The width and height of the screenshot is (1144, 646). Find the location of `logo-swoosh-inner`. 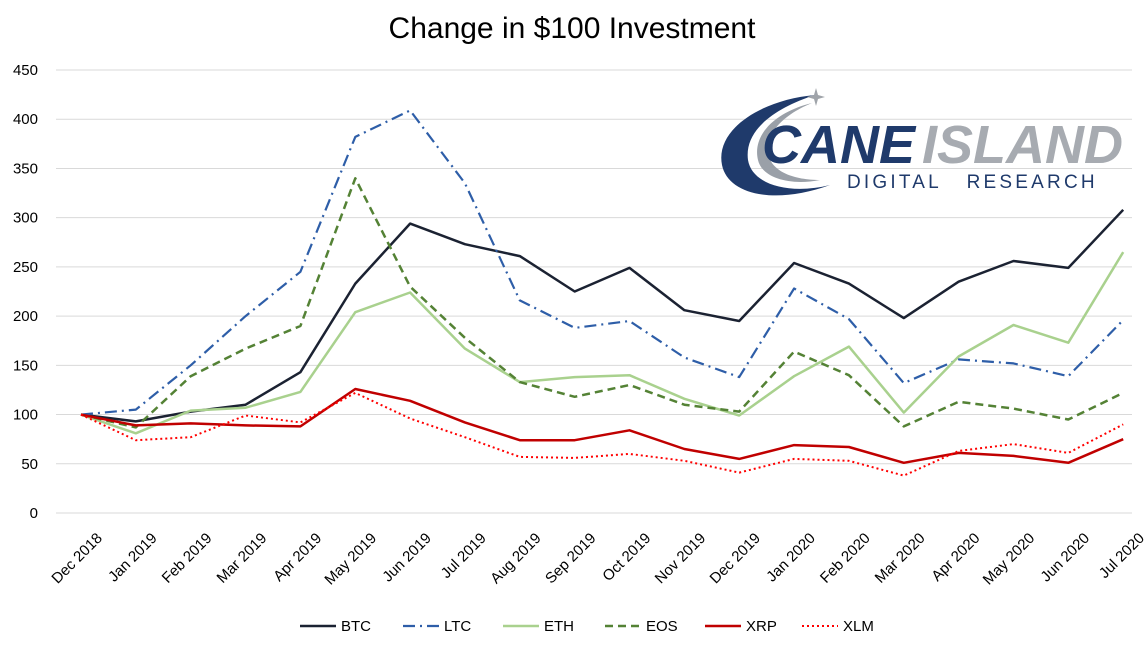

logo-swoosh-inner is located at coordinates (788, 142).